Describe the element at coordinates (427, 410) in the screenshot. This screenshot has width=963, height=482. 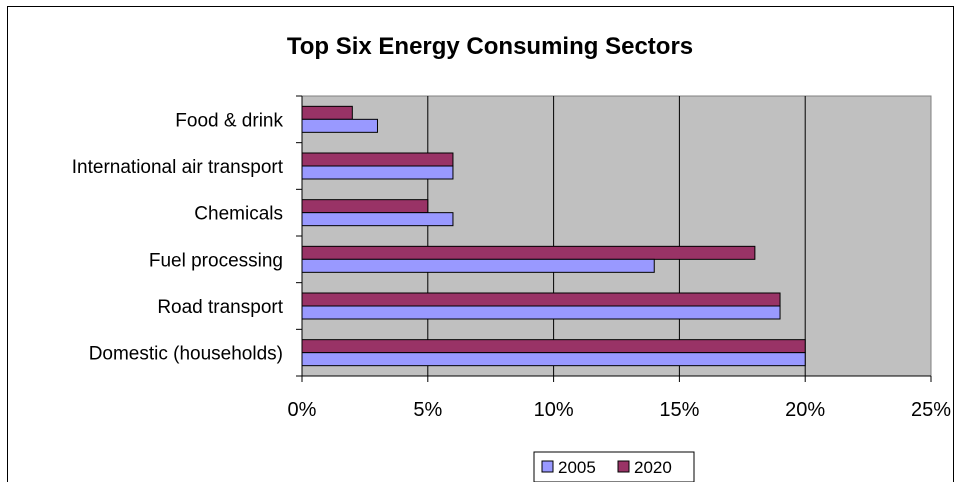
I see `x-tick-label: 5%` at that location.